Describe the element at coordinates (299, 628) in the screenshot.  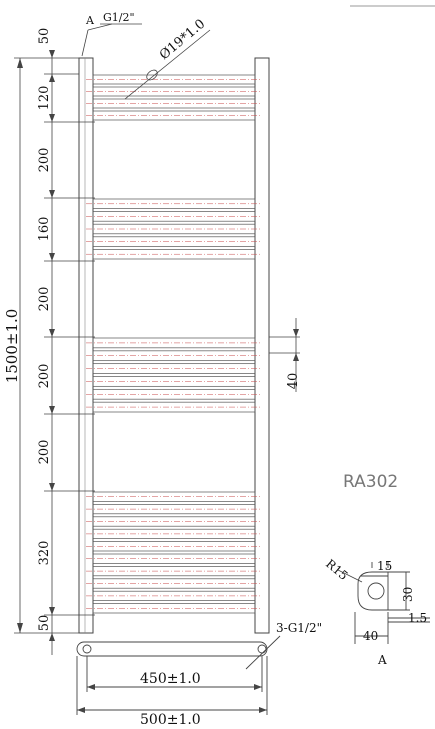
I see `bottom-connections-label: 3-G1/2"` at that location.